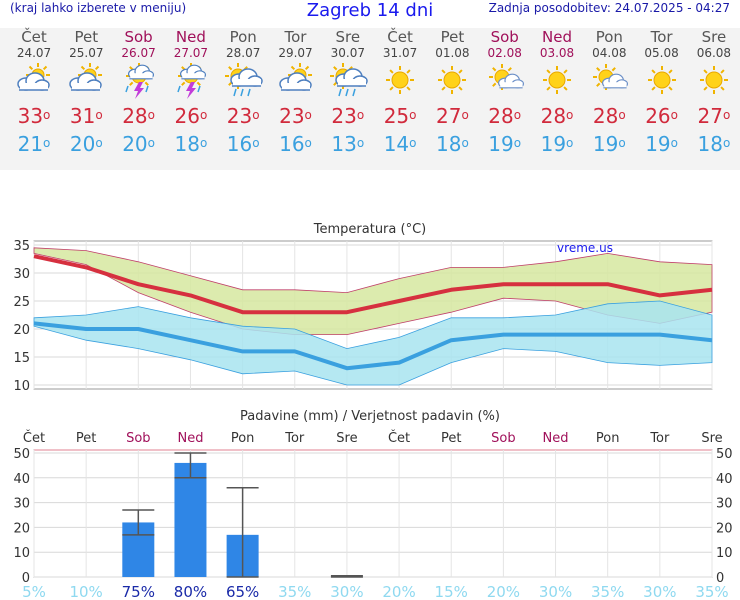 This screenshot has width=740, height=600. Describe the element at coordinates (34, 144) in the screenshot. I see `min-temp: 21o` at that location.